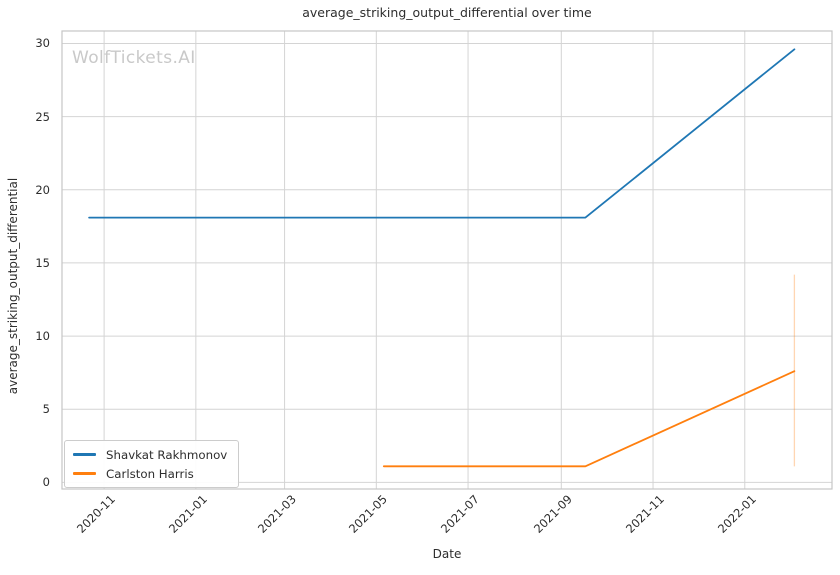 The image size is (840, 575). Describe the element at coordinates (167, 454) in the screenshot. I see `legend-label: Shavkat Rakhmonov` at that location.